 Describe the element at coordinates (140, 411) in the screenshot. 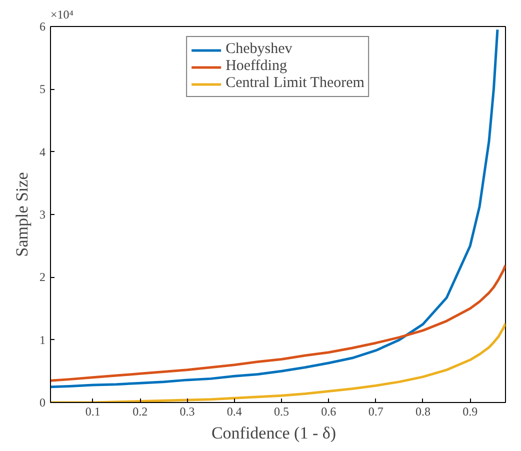

I see `x-tick-label: 0.2` at that location.